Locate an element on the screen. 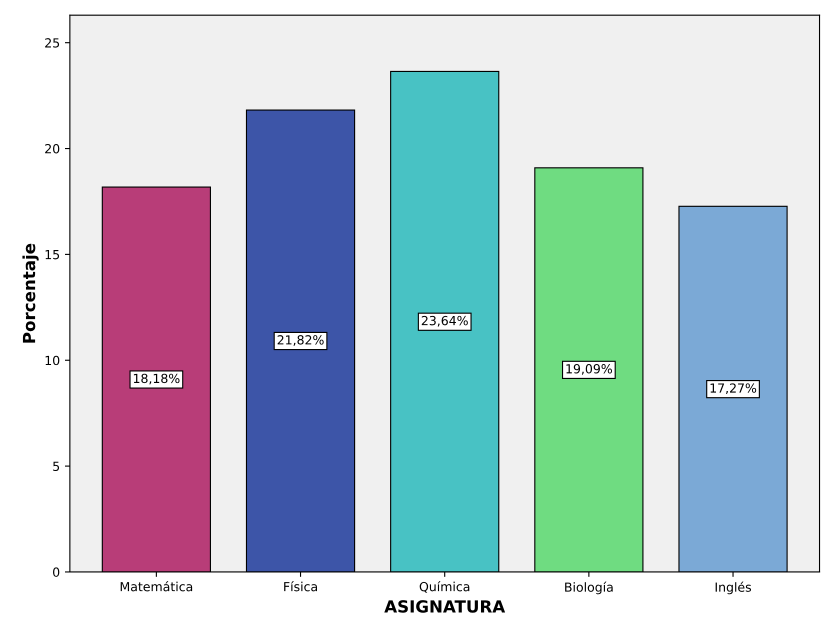 Image resolution: width=822 pixels, height=632 pixels. x-tick-label: Biología is located at coordinates (589, 588).